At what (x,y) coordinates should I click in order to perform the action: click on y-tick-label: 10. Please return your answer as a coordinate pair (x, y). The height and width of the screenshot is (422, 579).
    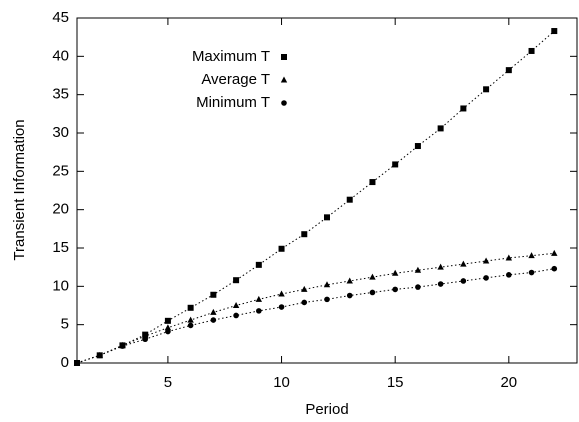
    Looking at the image, I should click on (60, 285).